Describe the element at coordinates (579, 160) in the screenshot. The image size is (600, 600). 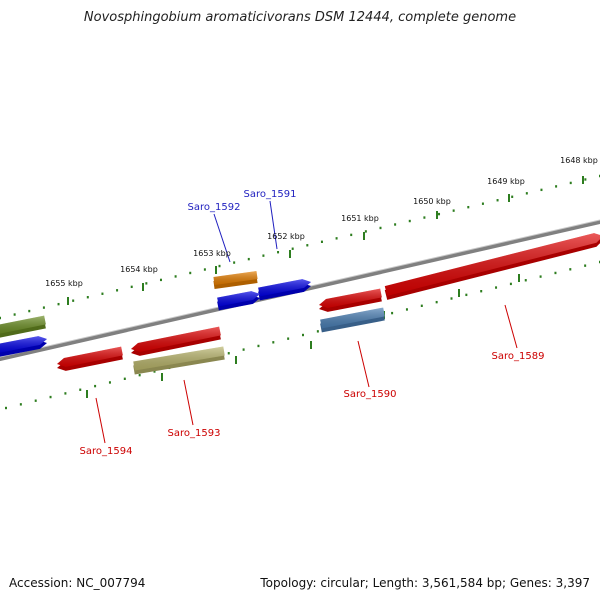
I see `tick-label: 1648 kbp` at that location.